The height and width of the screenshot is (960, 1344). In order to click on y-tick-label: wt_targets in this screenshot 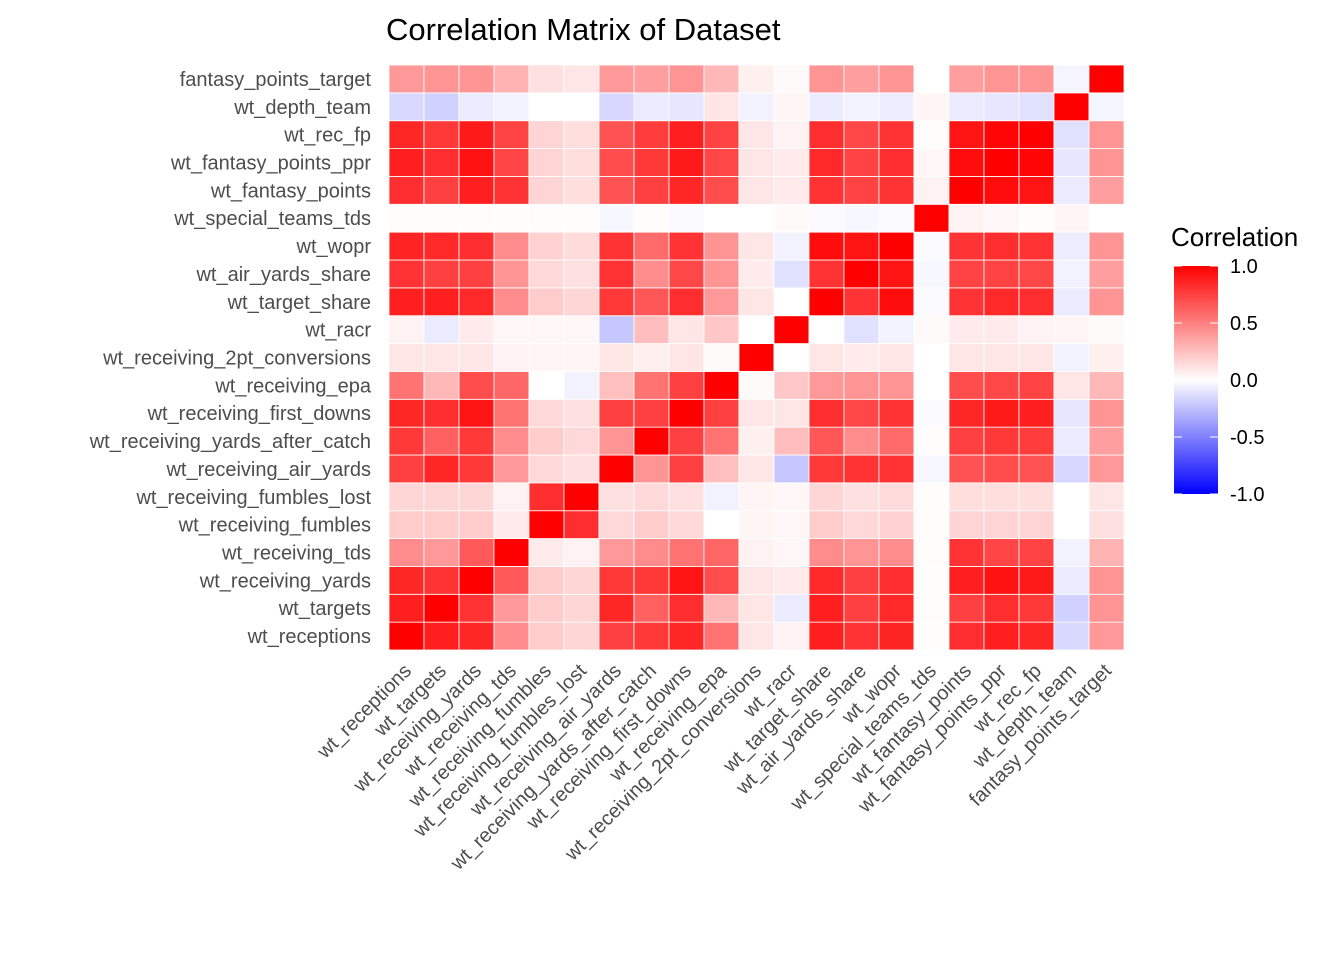, I will do `click(324, 609)`.